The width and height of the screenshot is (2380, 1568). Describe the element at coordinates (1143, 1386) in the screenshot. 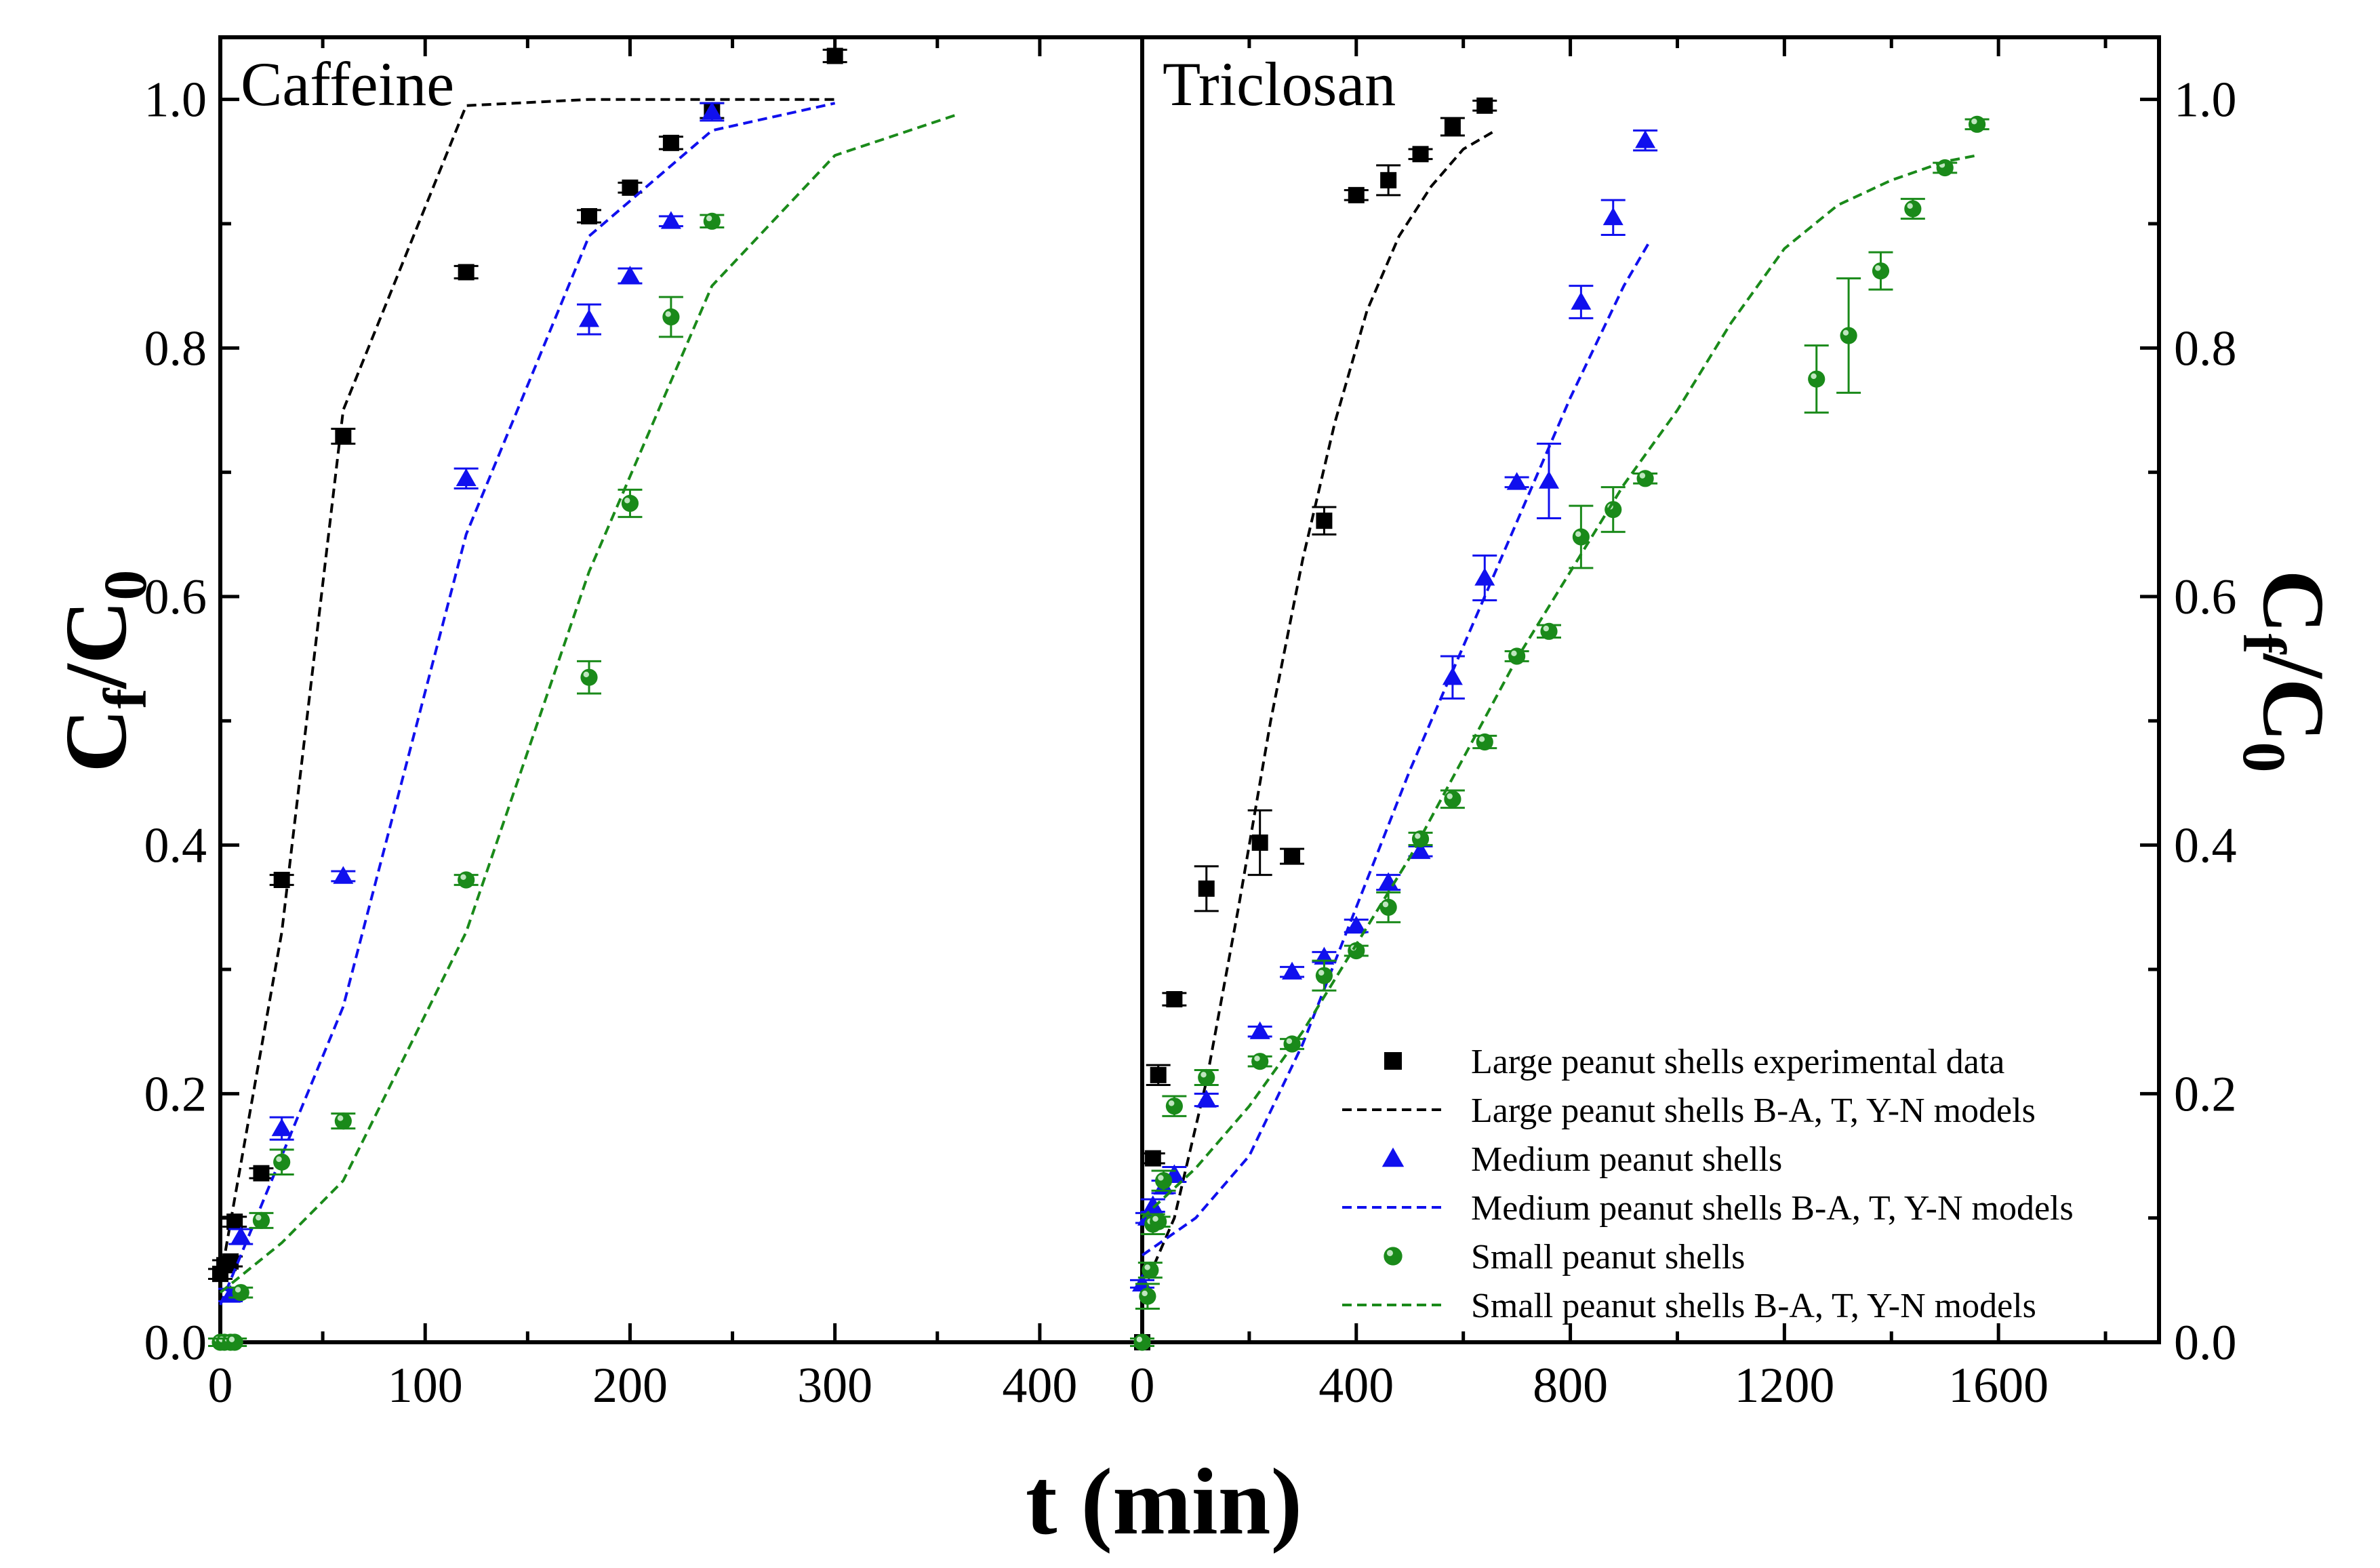

I see `triclosan-x-tick-label: 0` at that location.